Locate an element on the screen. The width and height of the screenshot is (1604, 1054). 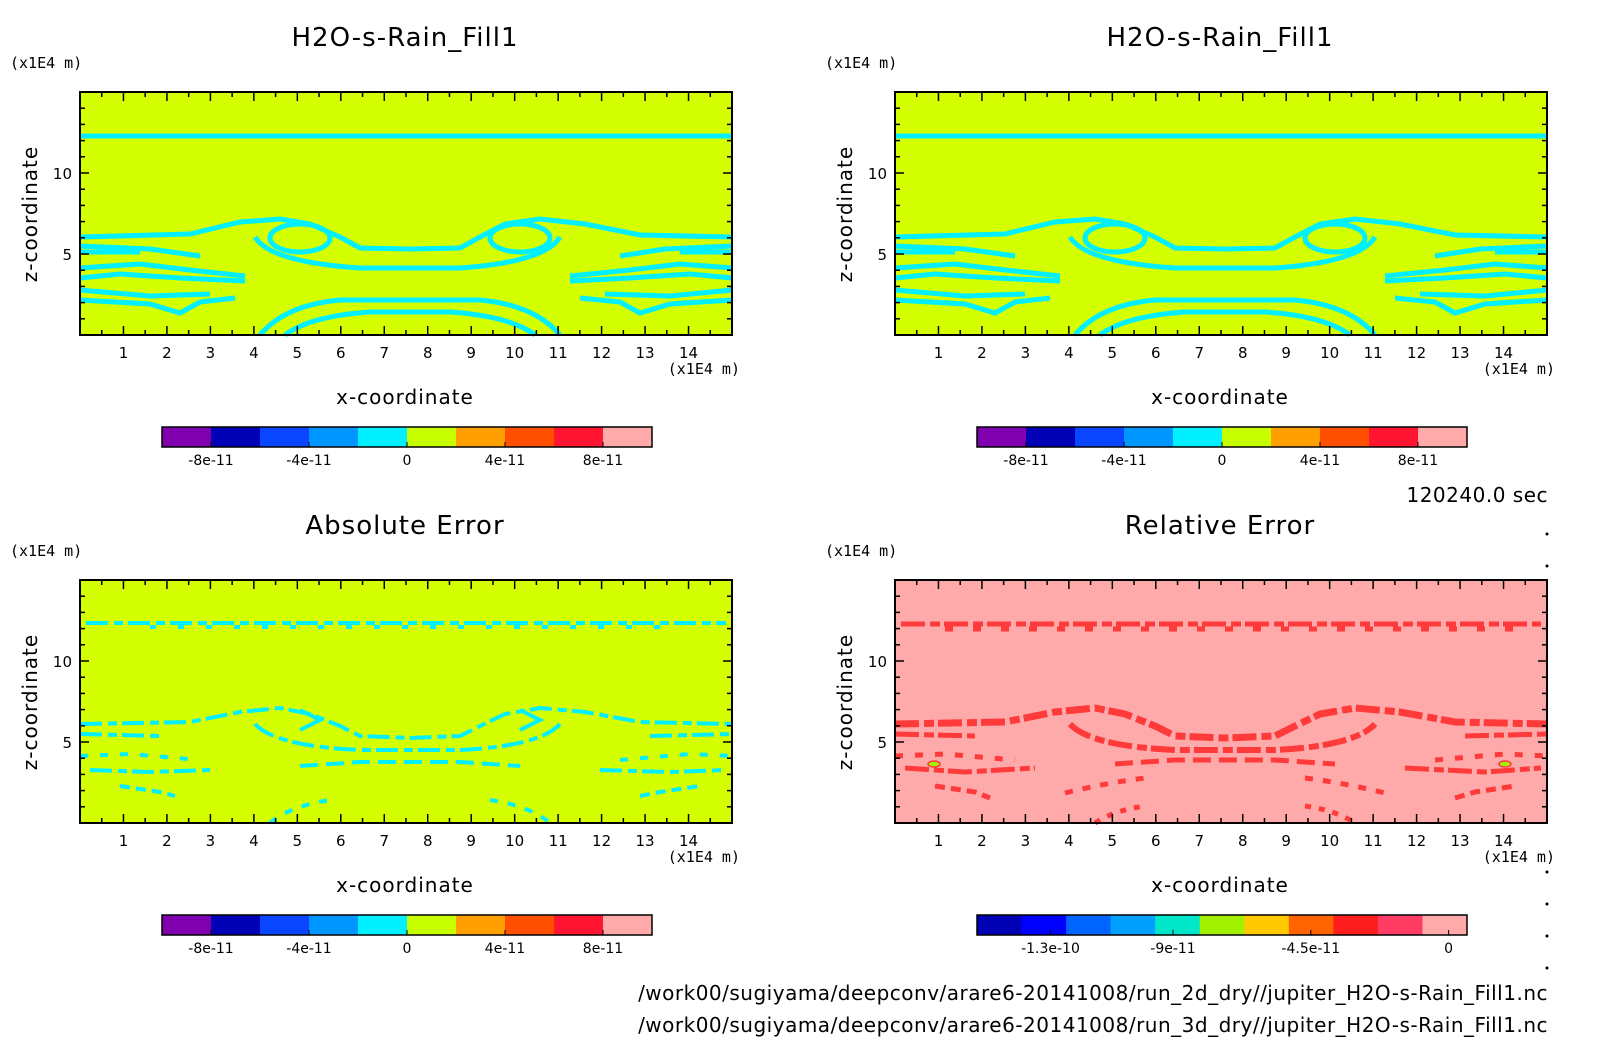
plot-area is located at coordinates (1221, 702).